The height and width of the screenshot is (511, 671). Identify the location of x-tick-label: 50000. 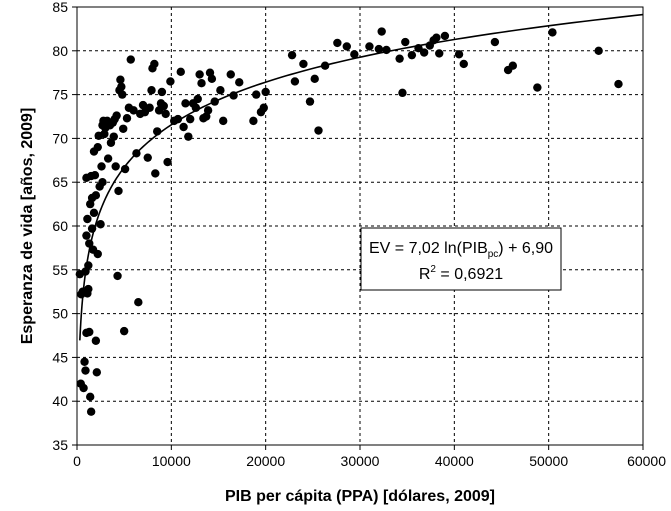
(548, 461).